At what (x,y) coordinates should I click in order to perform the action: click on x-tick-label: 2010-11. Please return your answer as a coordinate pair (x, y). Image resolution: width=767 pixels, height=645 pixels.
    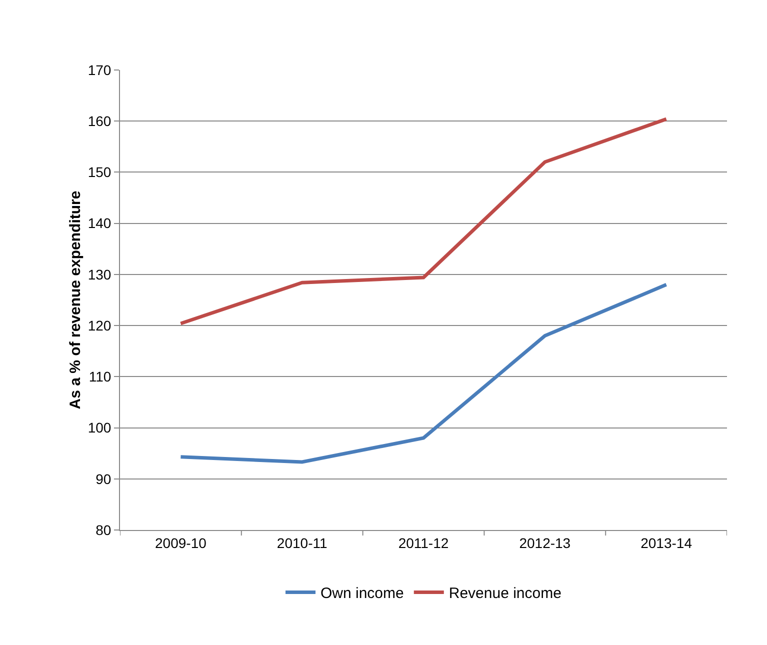
    Looking at the image, I should click on (302, 542).